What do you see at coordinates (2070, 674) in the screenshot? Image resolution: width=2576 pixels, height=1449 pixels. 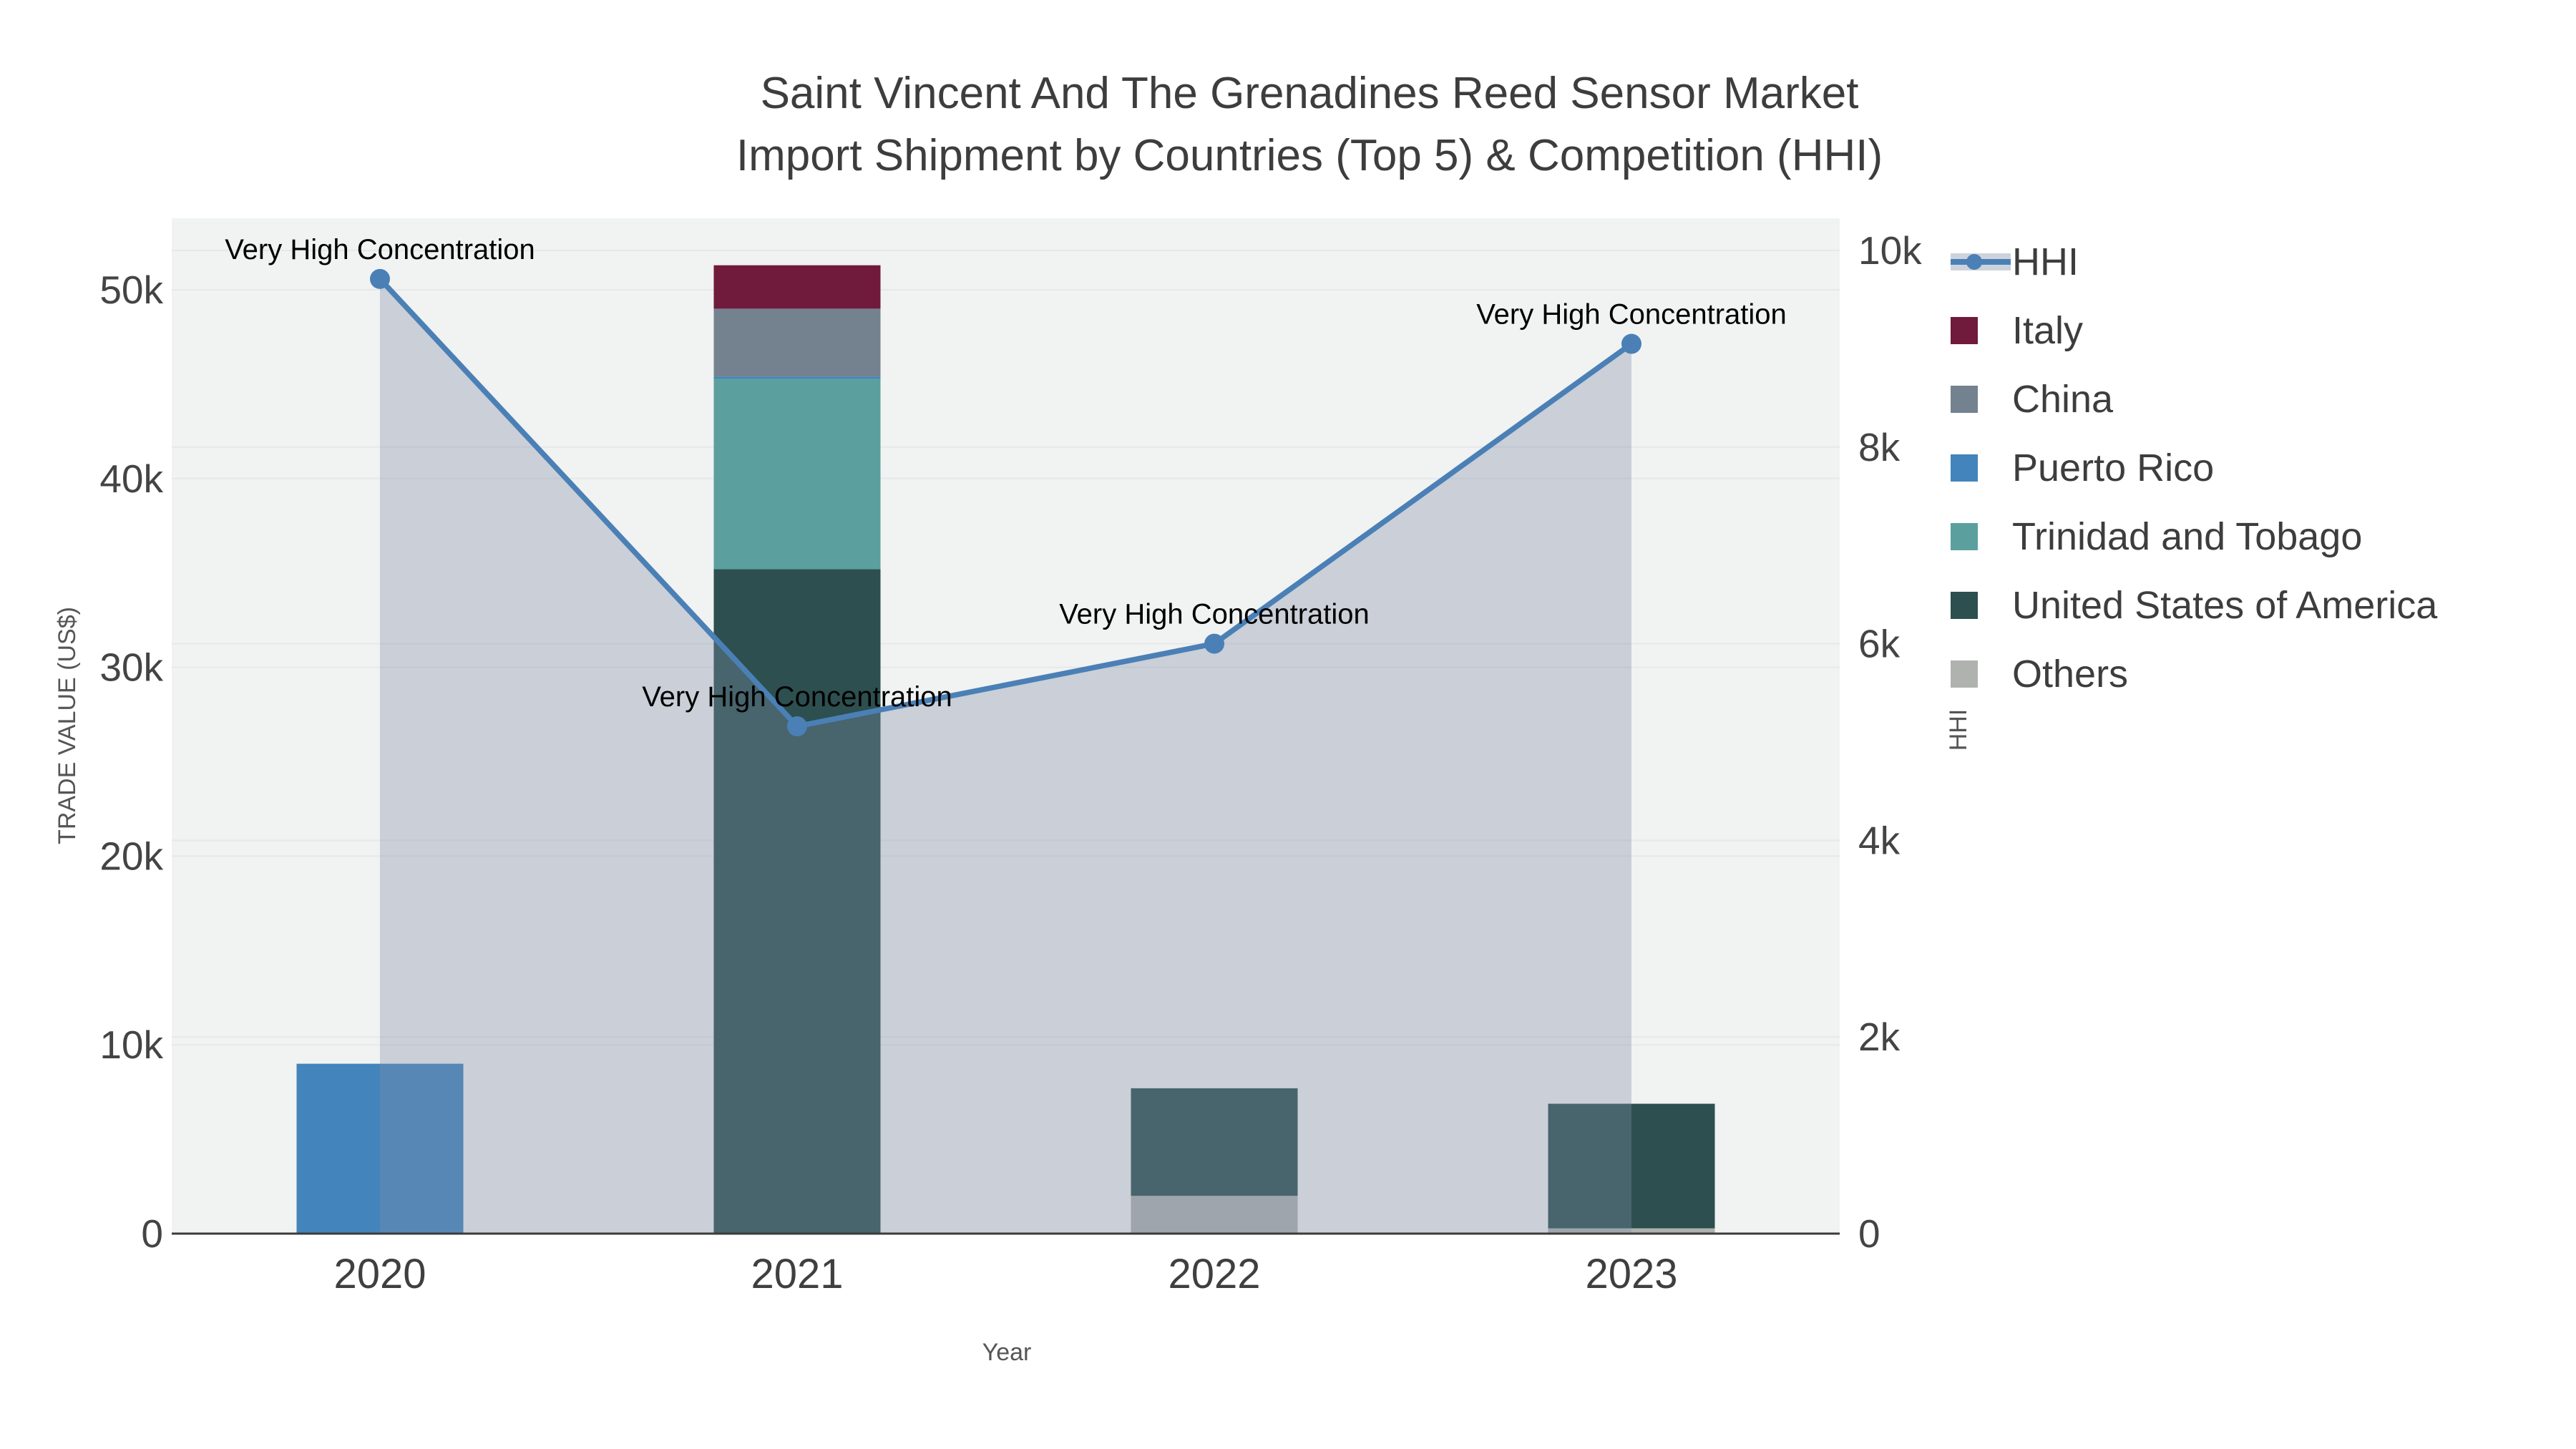 I see `legend-item-label: Others` at bounding box center [2070, 674].